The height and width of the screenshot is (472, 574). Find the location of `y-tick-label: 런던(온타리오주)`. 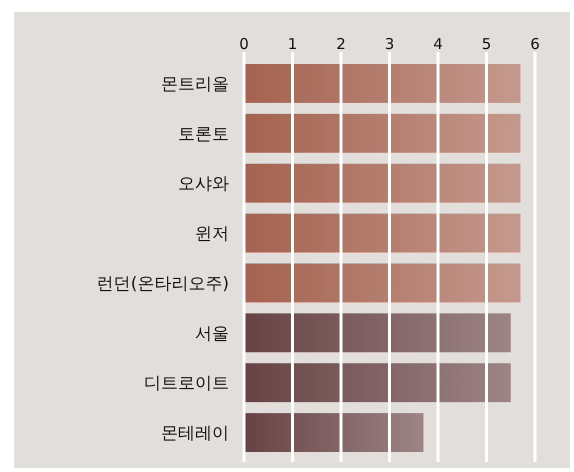

y-tick-label: 런던(온타리오주) is located at coordinates (162, 284).